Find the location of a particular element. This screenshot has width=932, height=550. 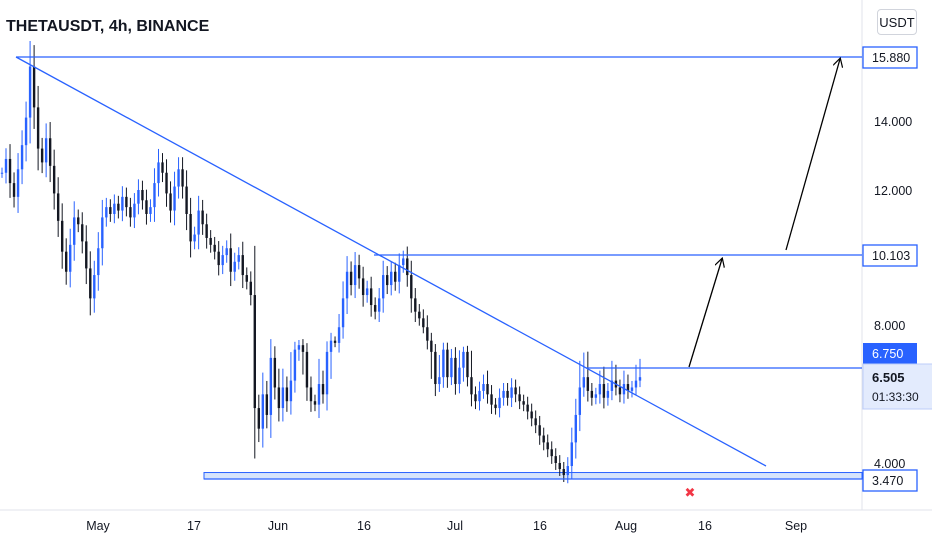

price-label-text: 15.880 is located at coordinates (891, 58).